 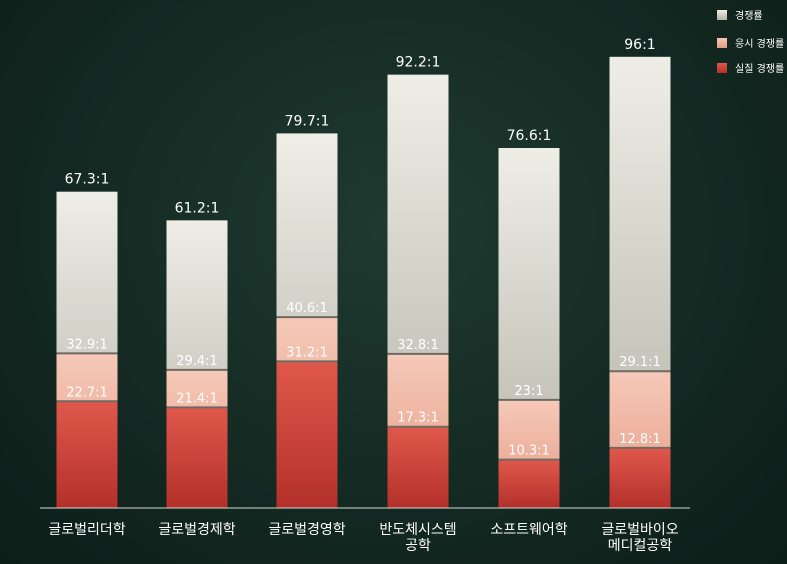 What do you see at coordinates (196, 530) in the screenshot?
I see `category-label-1: 글로벌경제학` at bounding box center [196, 530].